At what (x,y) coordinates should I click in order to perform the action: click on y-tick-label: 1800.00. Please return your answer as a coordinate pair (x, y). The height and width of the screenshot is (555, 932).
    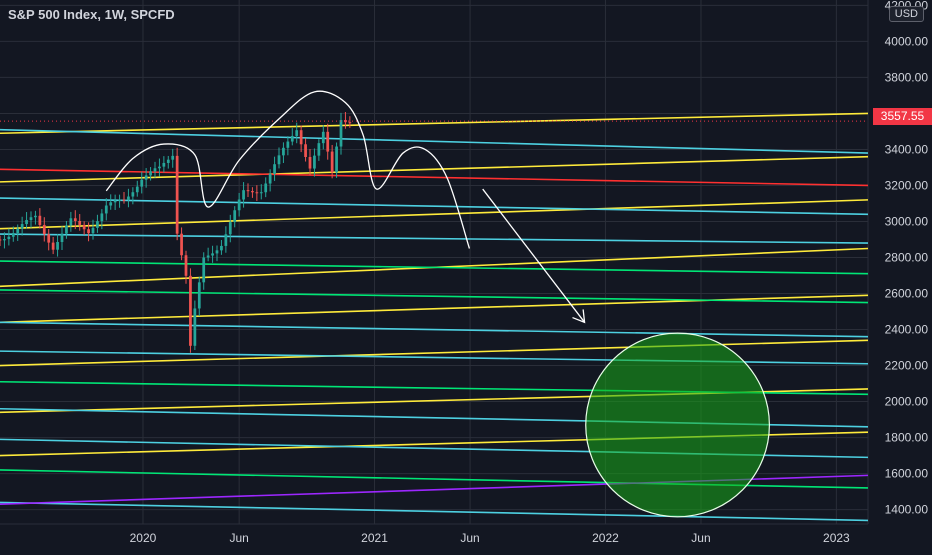
    Looking at the image, I should click on (907, 438).